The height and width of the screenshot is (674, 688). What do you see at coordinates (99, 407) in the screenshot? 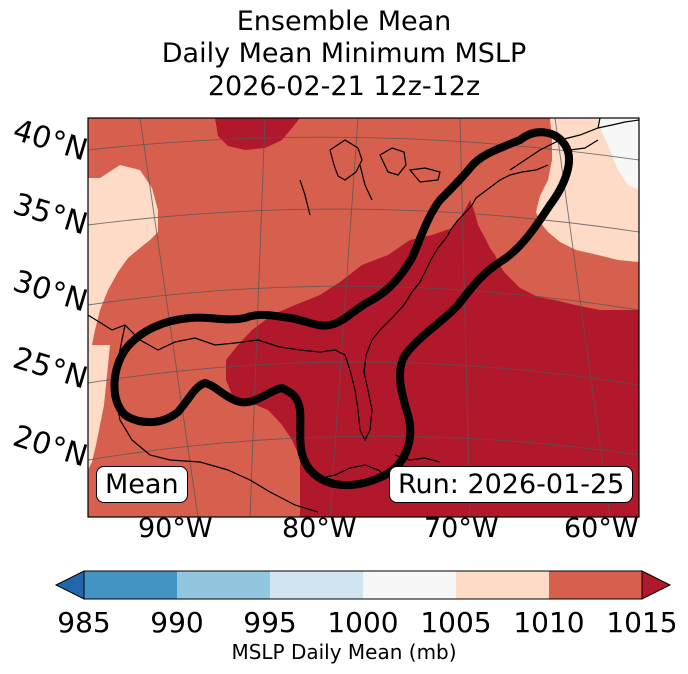
I see `mslp-field-1005-southwest` at bounding box center [99, 407].